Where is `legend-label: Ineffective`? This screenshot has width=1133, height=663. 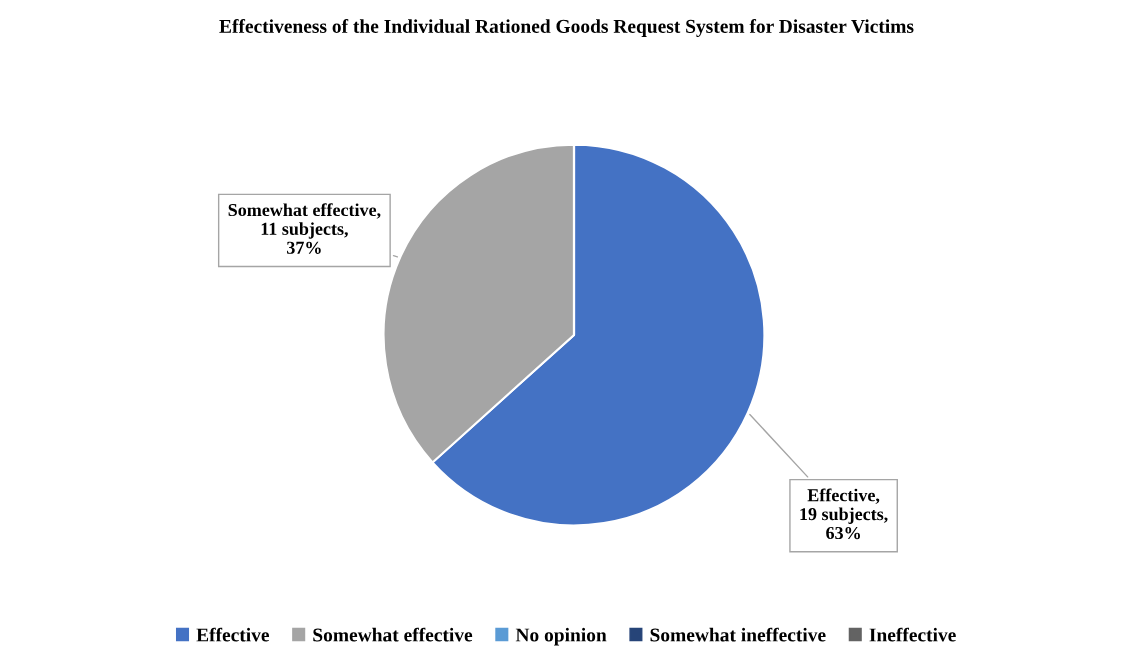 legend-label: Ineffective is located at coordinates (912, 634).